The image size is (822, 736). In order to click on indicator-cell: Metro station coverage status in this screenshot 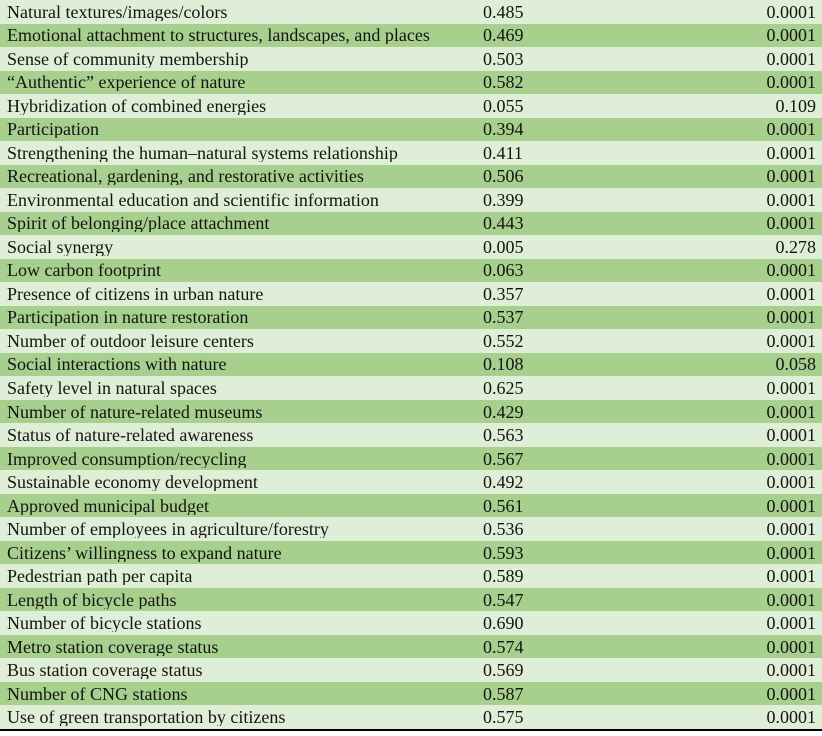, I will do `click(113, 646)`.